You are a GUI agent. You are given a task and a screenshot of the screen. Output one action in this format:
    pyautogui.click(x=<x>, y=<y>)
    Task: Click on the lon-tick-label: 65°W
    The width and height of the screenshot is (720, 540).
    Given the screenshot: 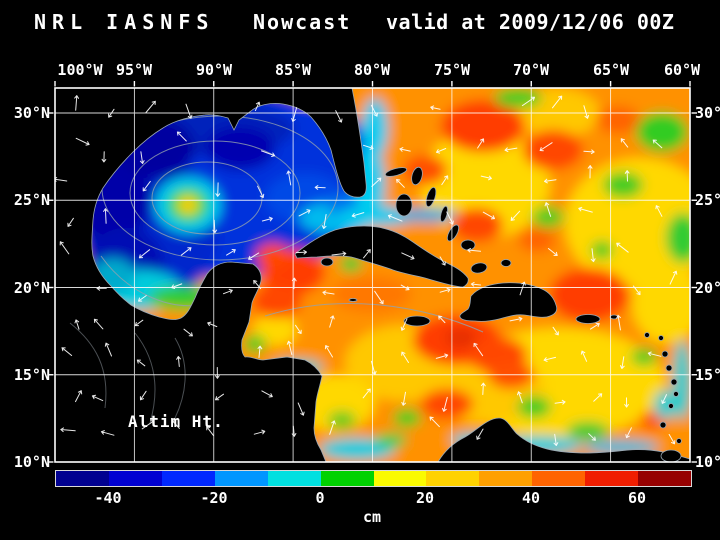 What is the action you would take?
    pyautogui.click(x=611, y=70)
    